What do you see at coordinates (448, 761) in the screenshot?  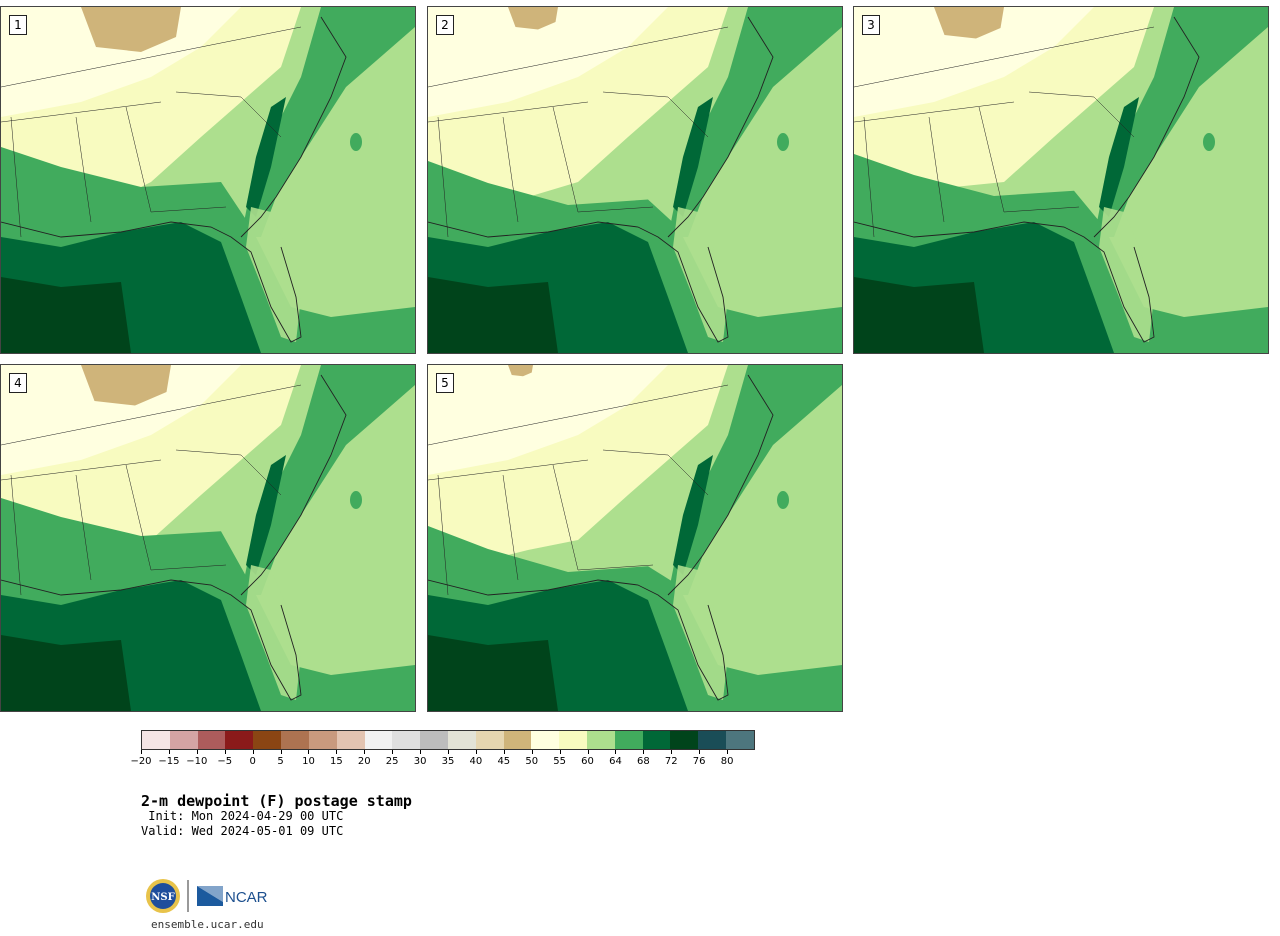 I see `colorbar-tick-label: 35` at bounding box center [448, 761].